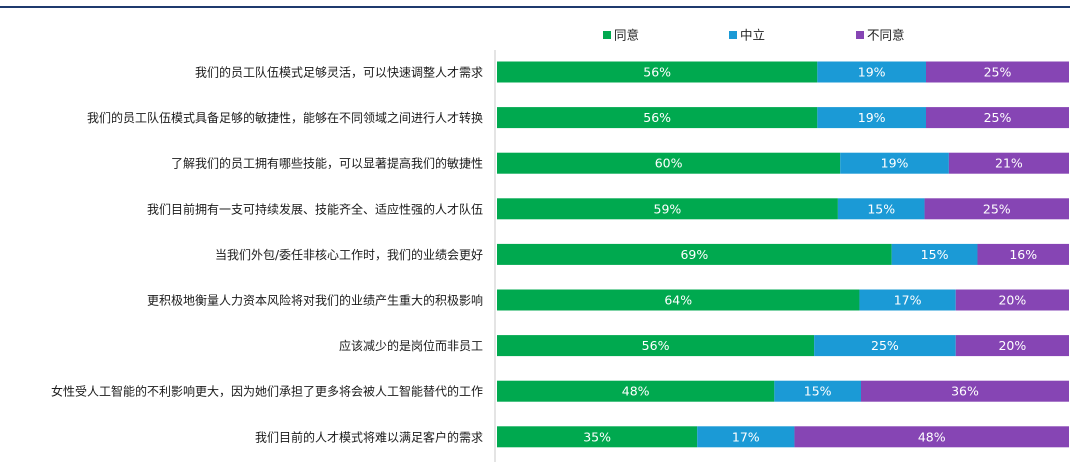 This screenshot has width=1080, height=462. What do you see at coordinates (267, 391) in the screenshot?
I see `category-label-8: 女性受人工智能的不利影响更大，因为她们承担了更多将会被人工智能替代的工作` at bounding box center [267, 391].